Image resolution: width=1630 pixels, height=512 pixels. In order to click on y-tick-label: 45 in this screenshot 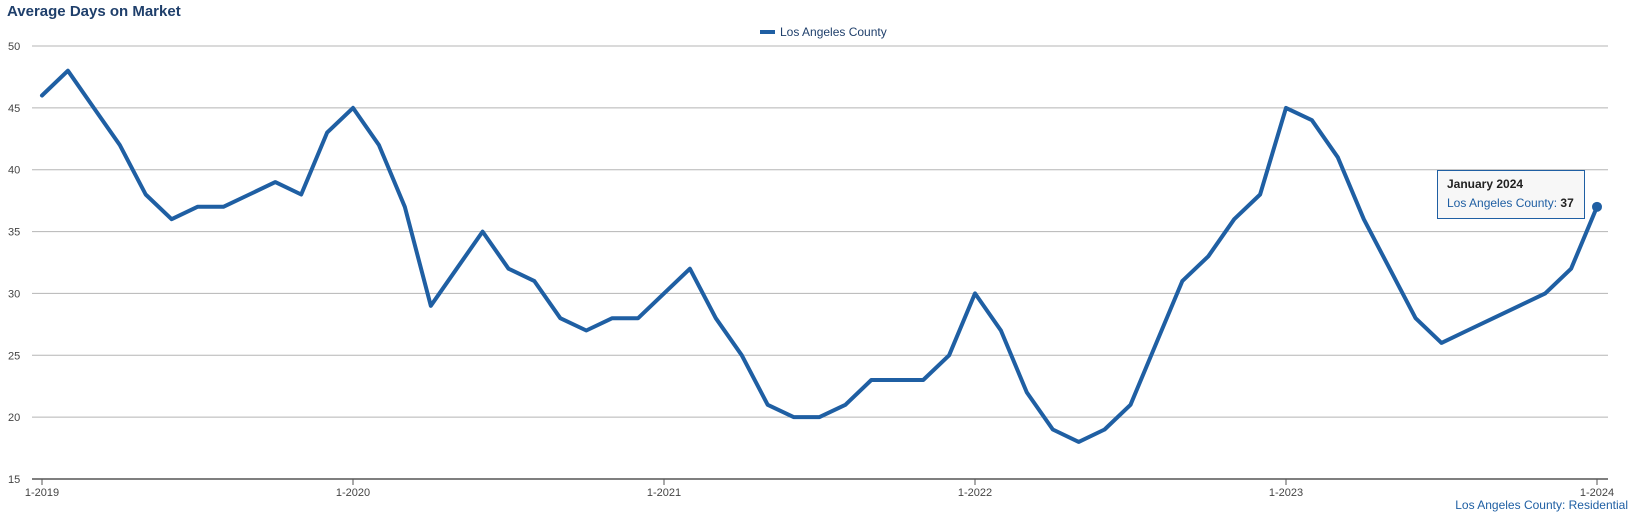, I will do `click(14, 109)`.